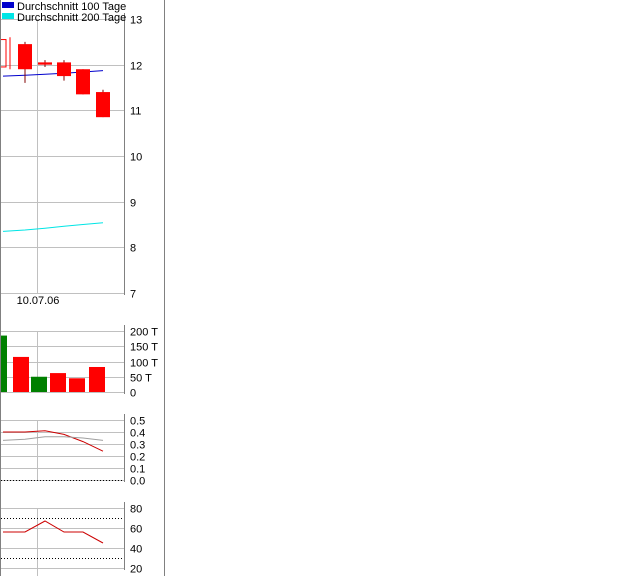 Image resolution: width=640 pixels, height=576 pixels. What do you see at coordinates (144, 348) in the screenshot?
I see `volume-tick-label: 150 T` at bounding box center [144, 348].